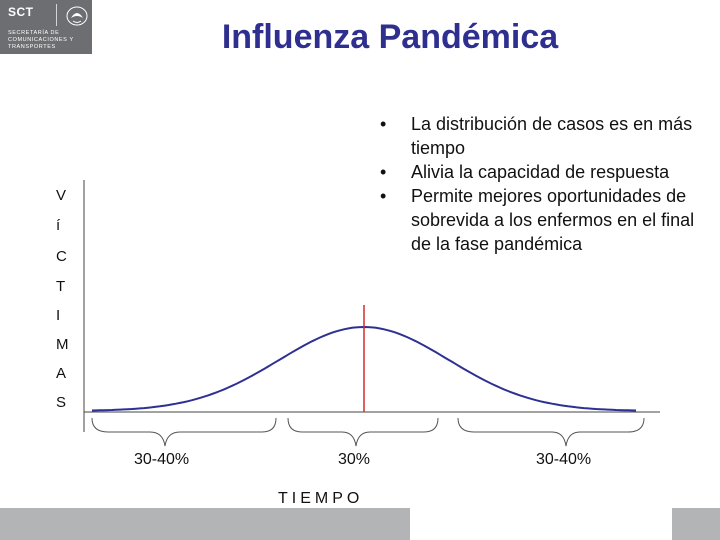 Image resolution: width=720 pixels, height=540 pixels. What do you see at coordinates (363, 432) in the screenshot?
I see `brace-middle` at bounding box center [363, 432].